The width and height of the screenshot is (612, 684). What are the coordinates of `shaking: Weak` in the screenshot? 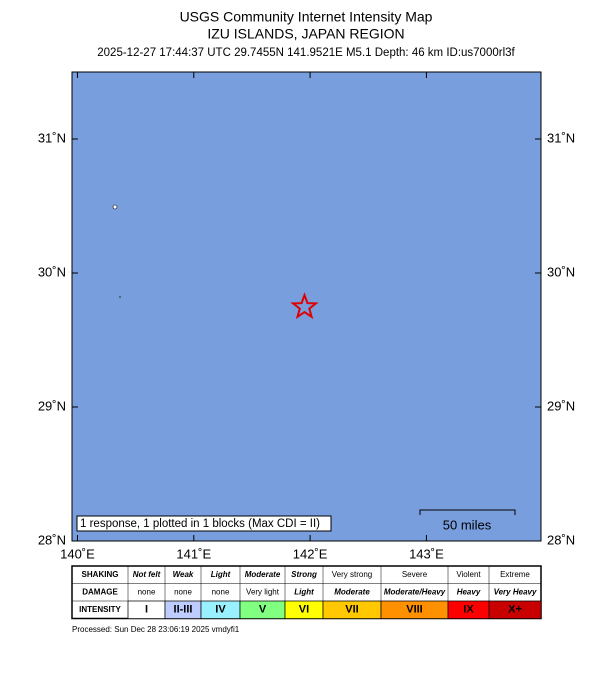 It's located at (183, 574).